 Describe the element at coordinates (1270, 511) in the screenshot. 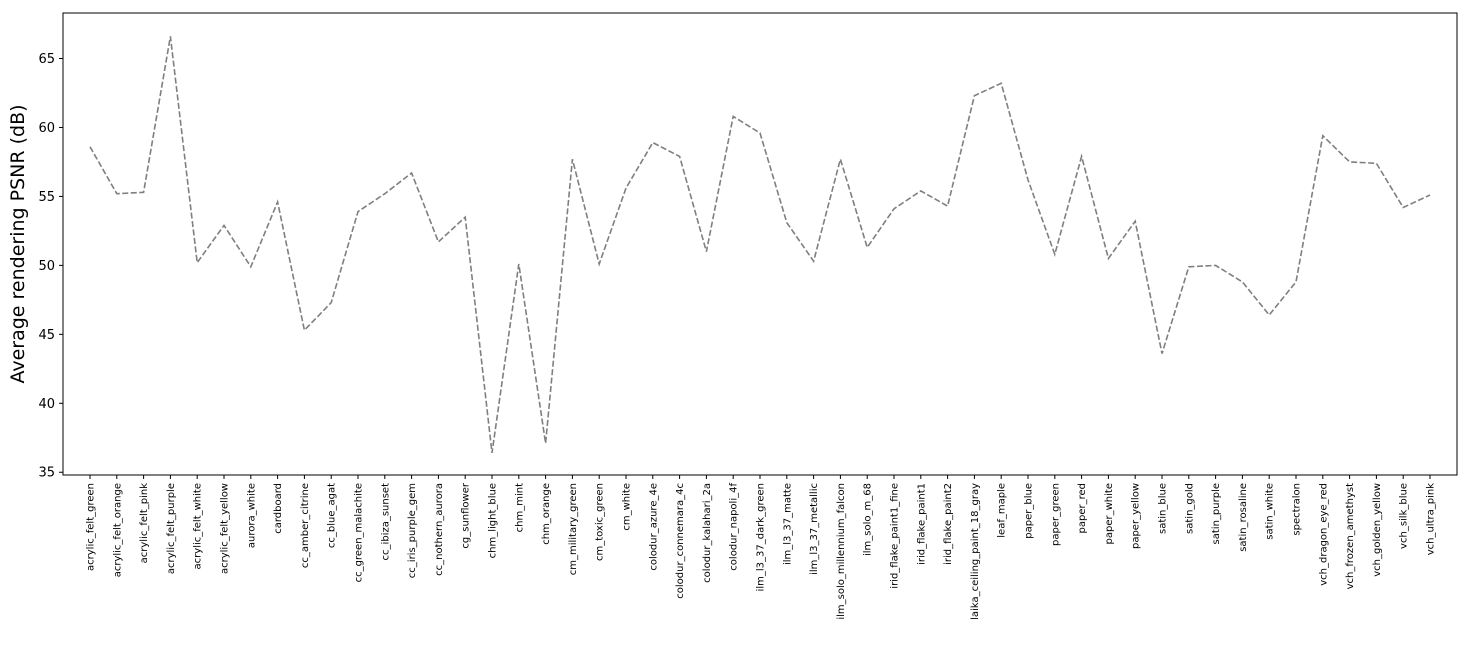

I see `x-tick-label: satin_white` at that location.